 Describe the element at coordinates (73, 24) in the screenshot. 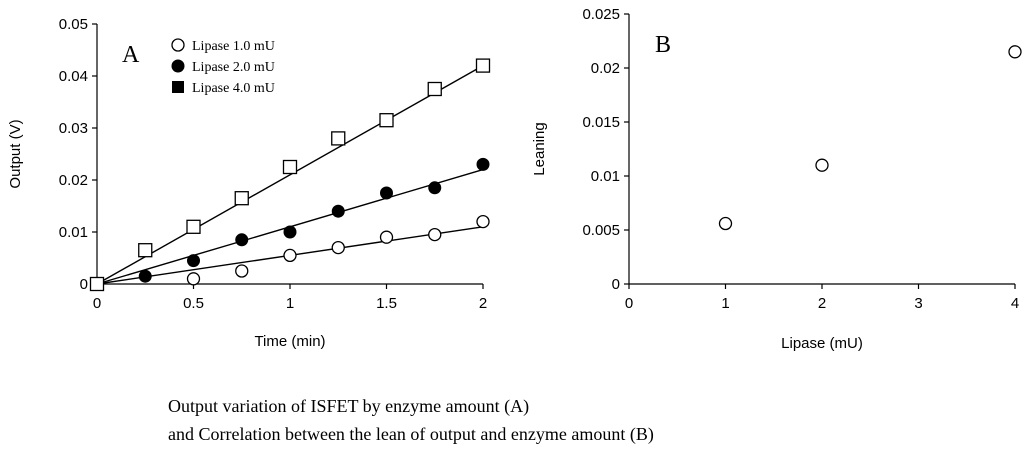

I see `y-tick-label: 0.05` at that location.